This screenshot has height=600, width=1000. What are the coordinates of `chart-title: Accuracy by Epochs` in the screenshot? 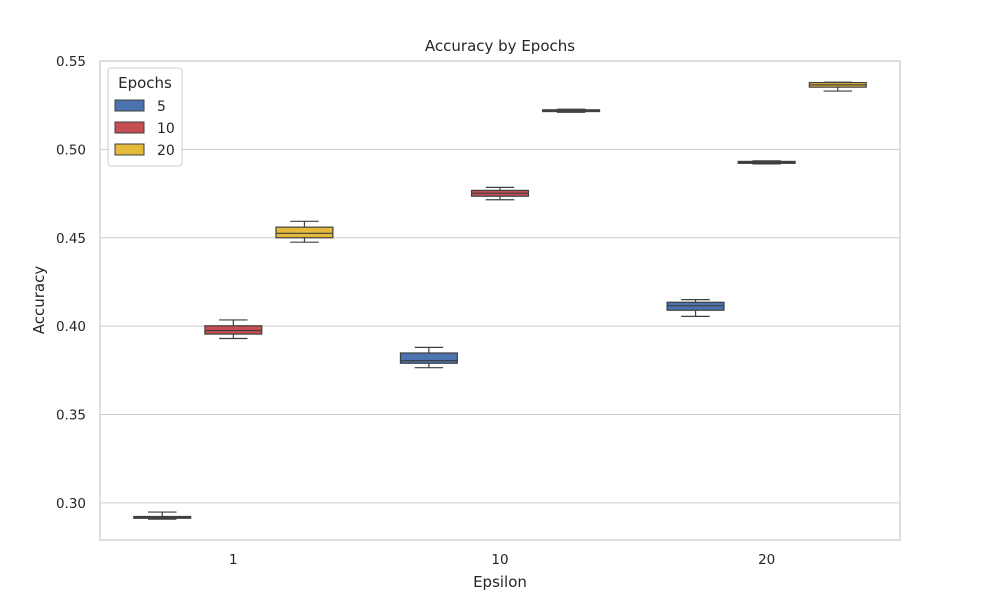 It's located at (500, 46).